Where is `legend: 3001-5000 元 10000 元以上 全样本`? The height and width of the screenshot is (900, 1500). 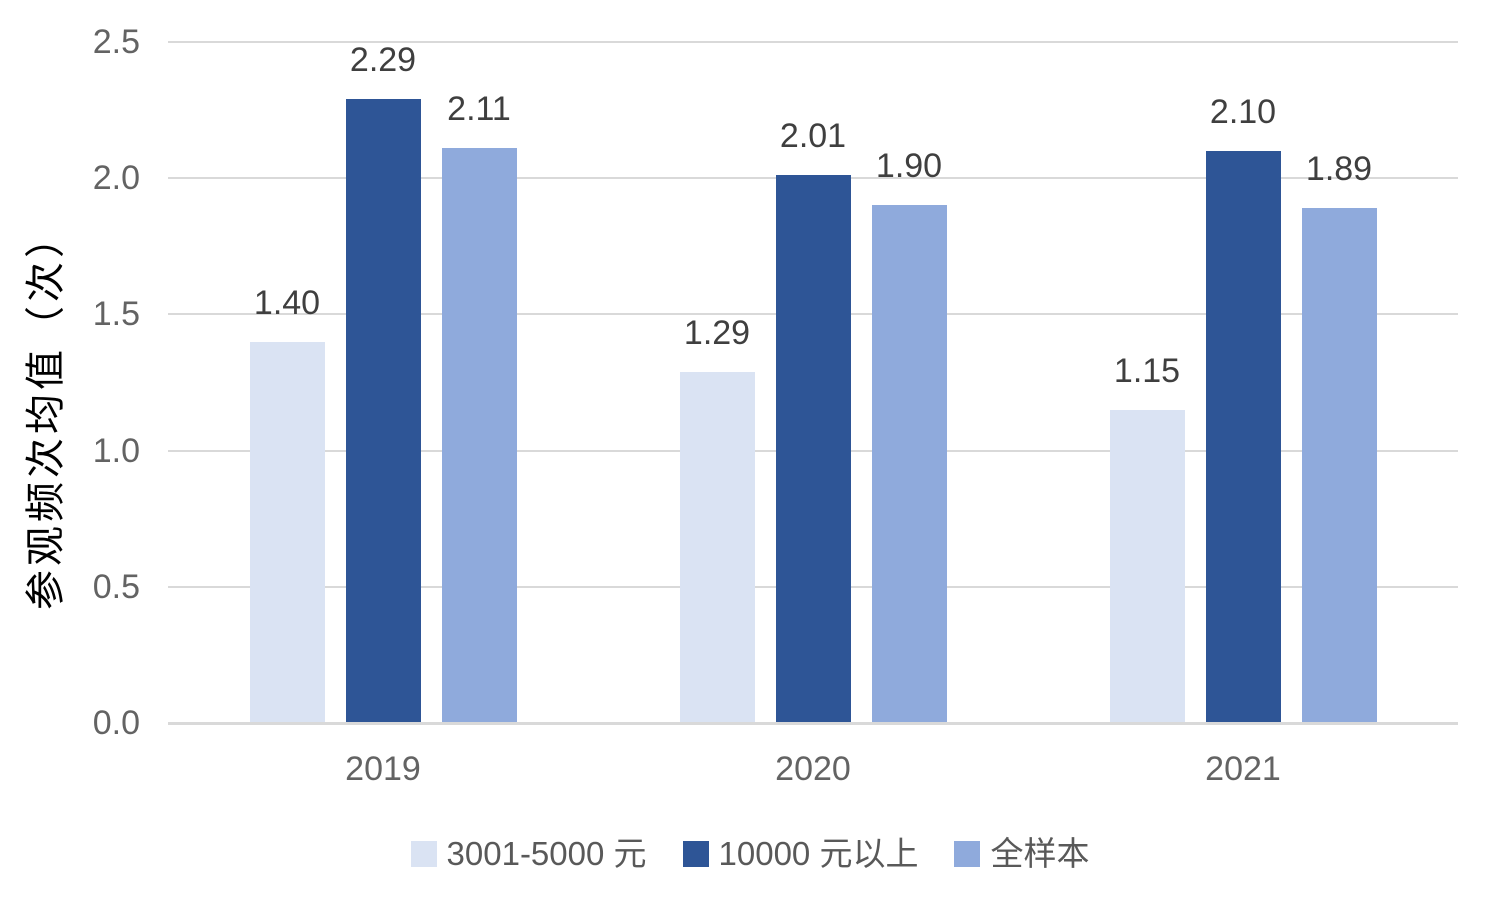
legend: 3001-5000 元 10000 元以上 全样本 is located at coordinates (750, 853).